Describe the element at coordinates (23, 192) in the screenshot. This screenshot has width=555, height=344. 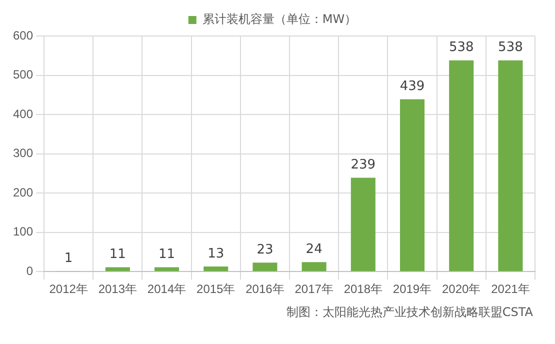
I see `y-tick-label: 200` at that location.